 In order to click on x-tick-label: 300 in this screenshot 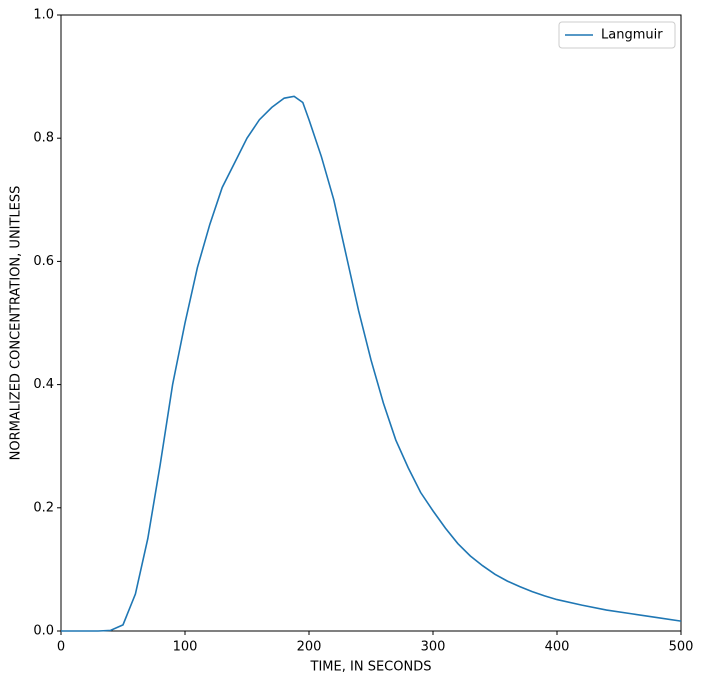, I will do `click(433, 647)`.